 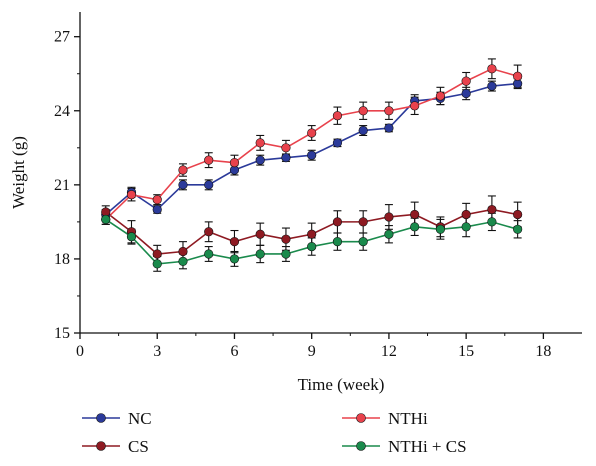 I want to click on y-tick-label: 15, so click(x=62, y=333).